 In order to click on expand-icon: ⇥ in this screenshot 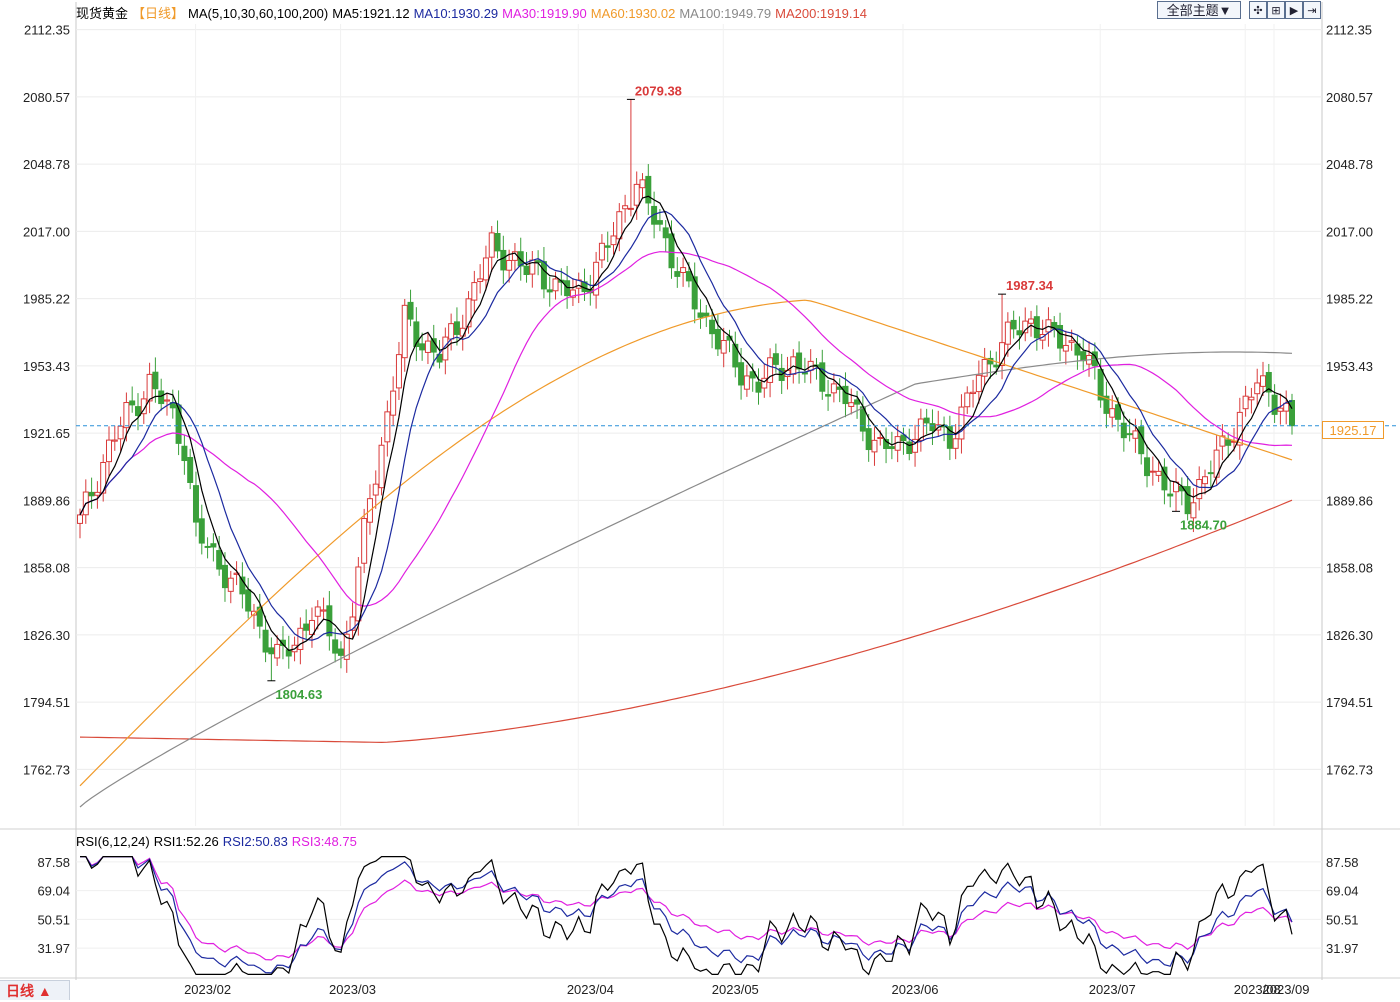, I will do `click(1312, 10)`.